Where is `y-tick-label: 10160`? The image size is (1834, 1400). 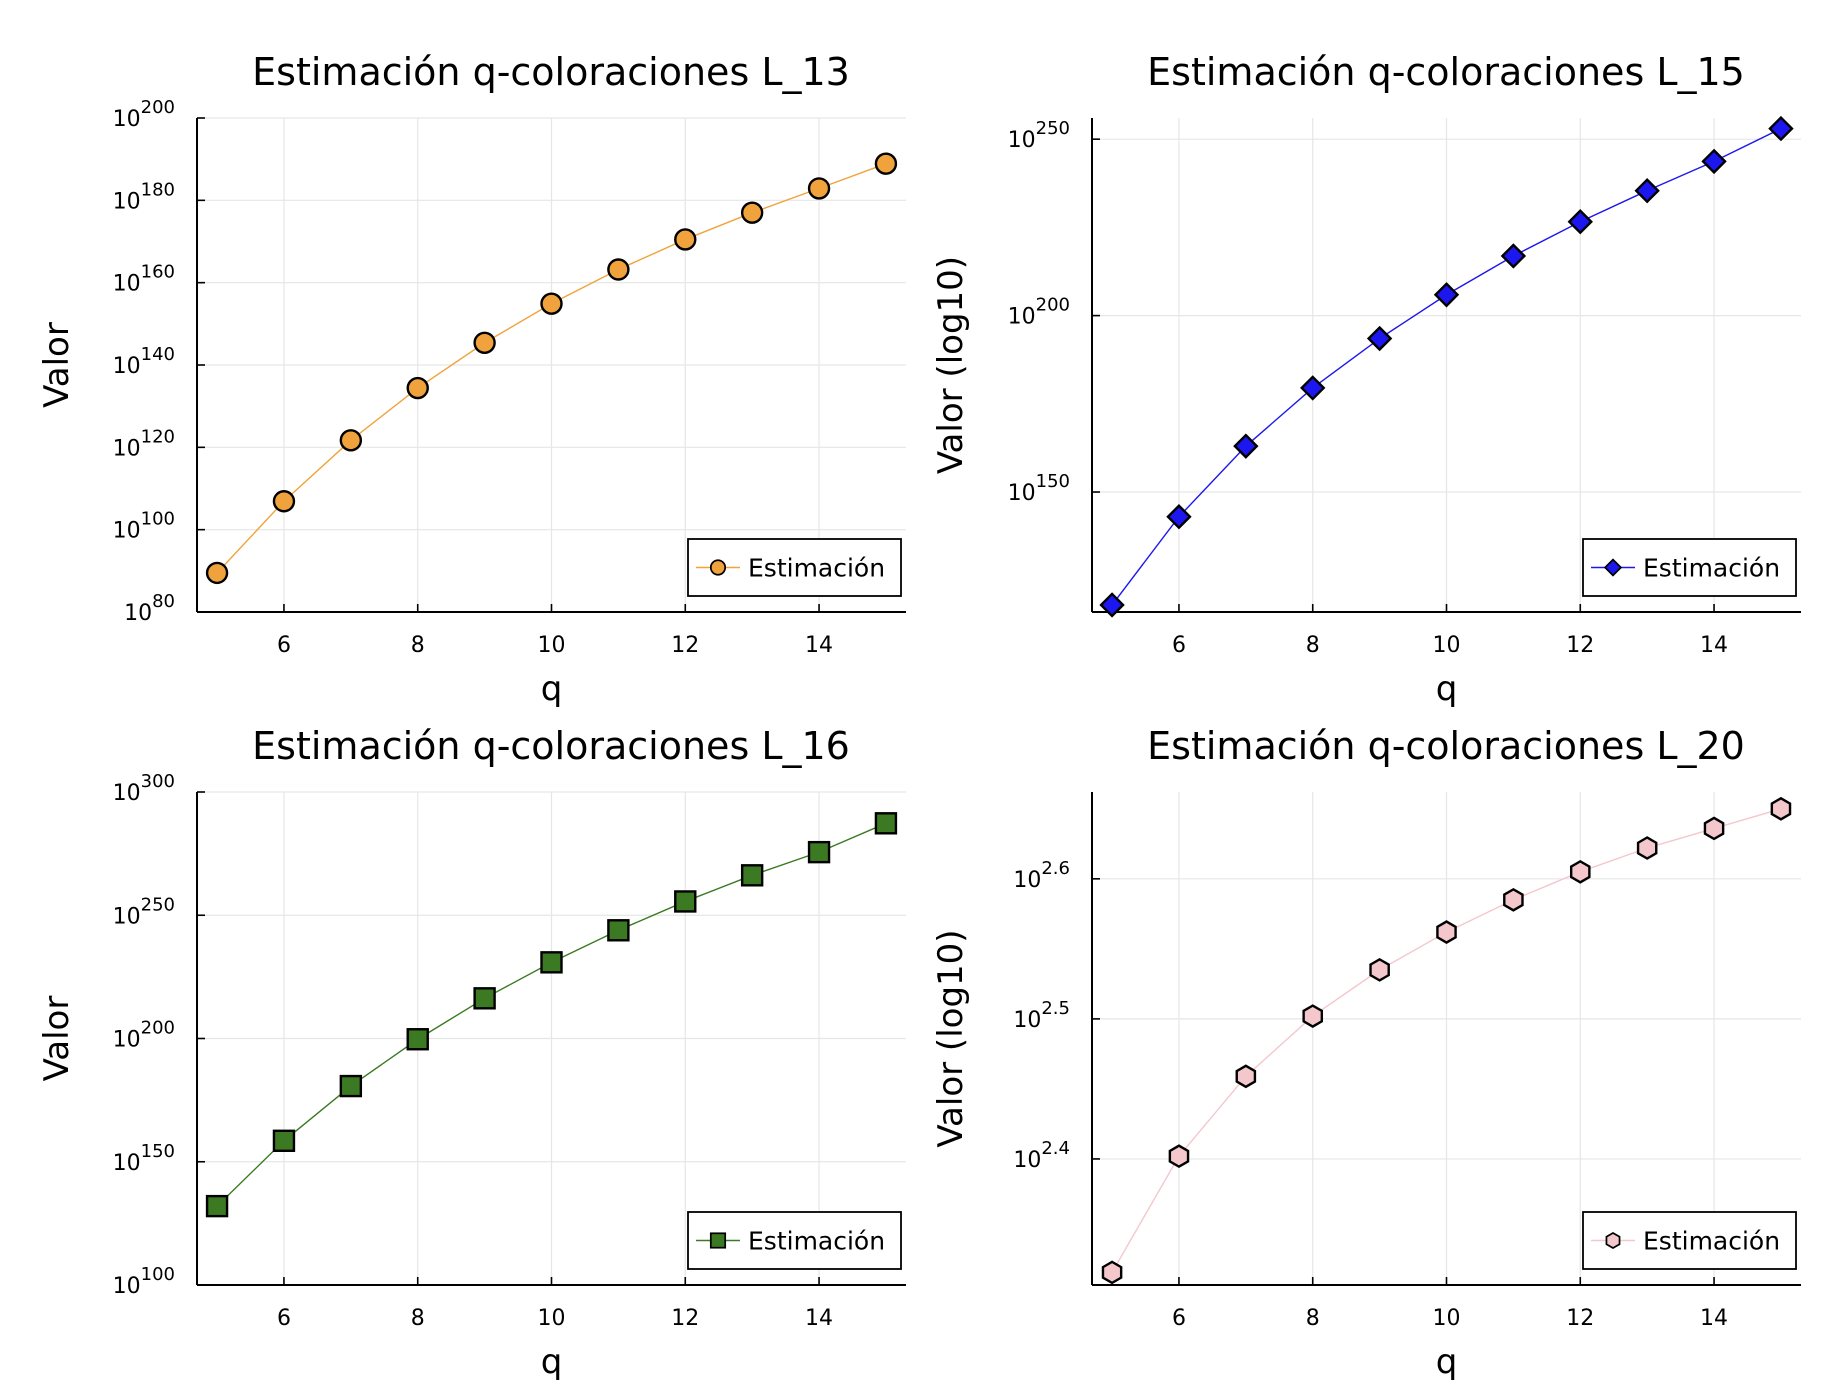
y-tick-label: 10160 is located at coordinates (144, 279).